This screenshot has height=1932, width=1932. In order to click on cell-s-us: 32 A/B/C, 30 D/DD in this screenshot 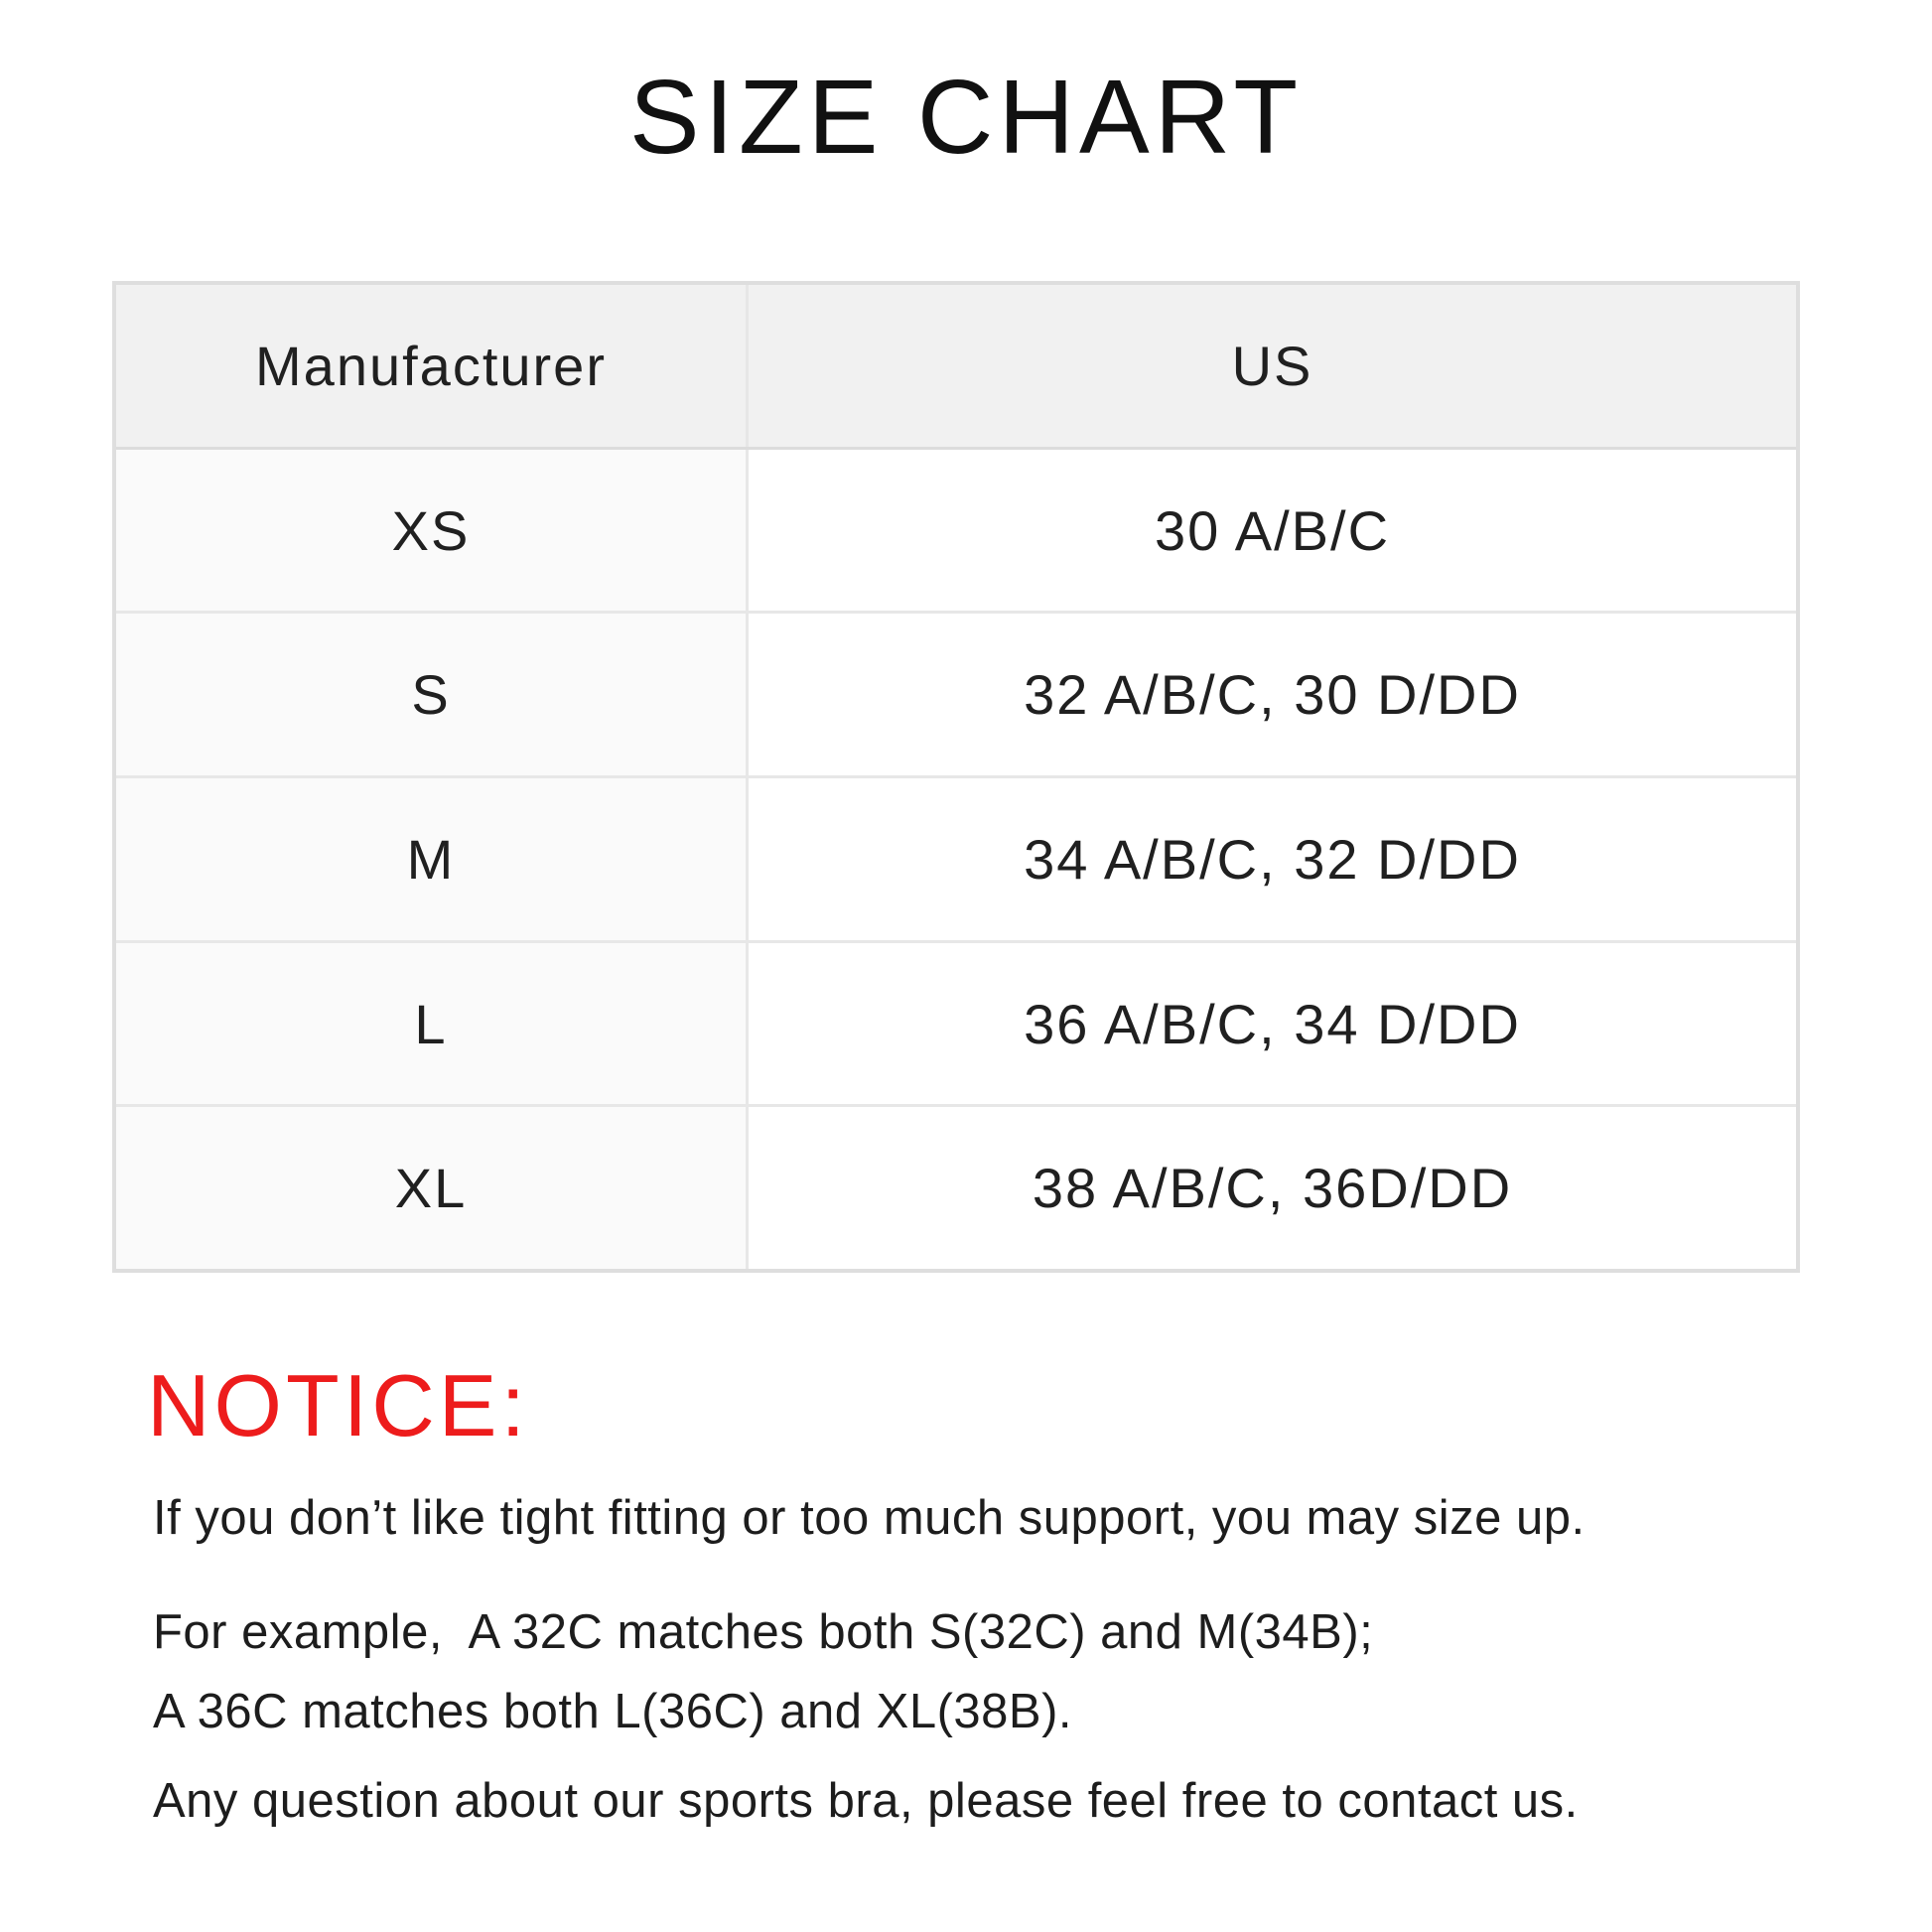, I will do `click(1273, 695)`.